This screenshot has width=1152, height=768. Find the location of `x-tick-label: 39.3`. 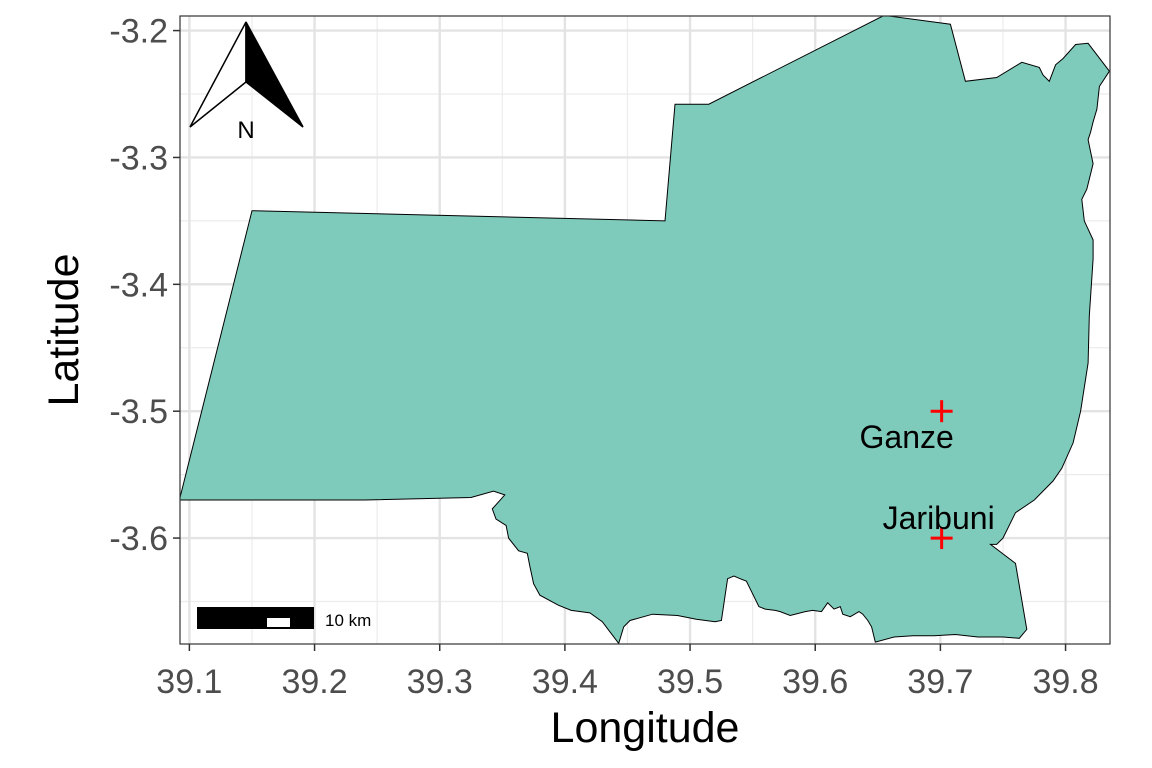

x-tick-label: 39.3 is located at coordinates (440, 682).